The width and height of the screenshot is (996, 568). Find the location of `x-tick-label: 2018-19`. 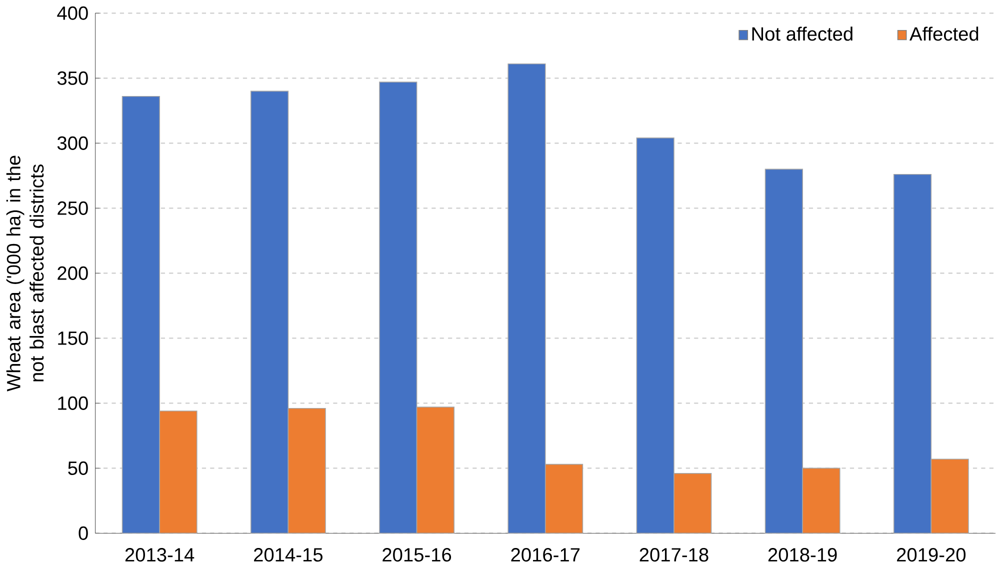

x-tick-label: 2018-19 is located at coordinates (802, 555).